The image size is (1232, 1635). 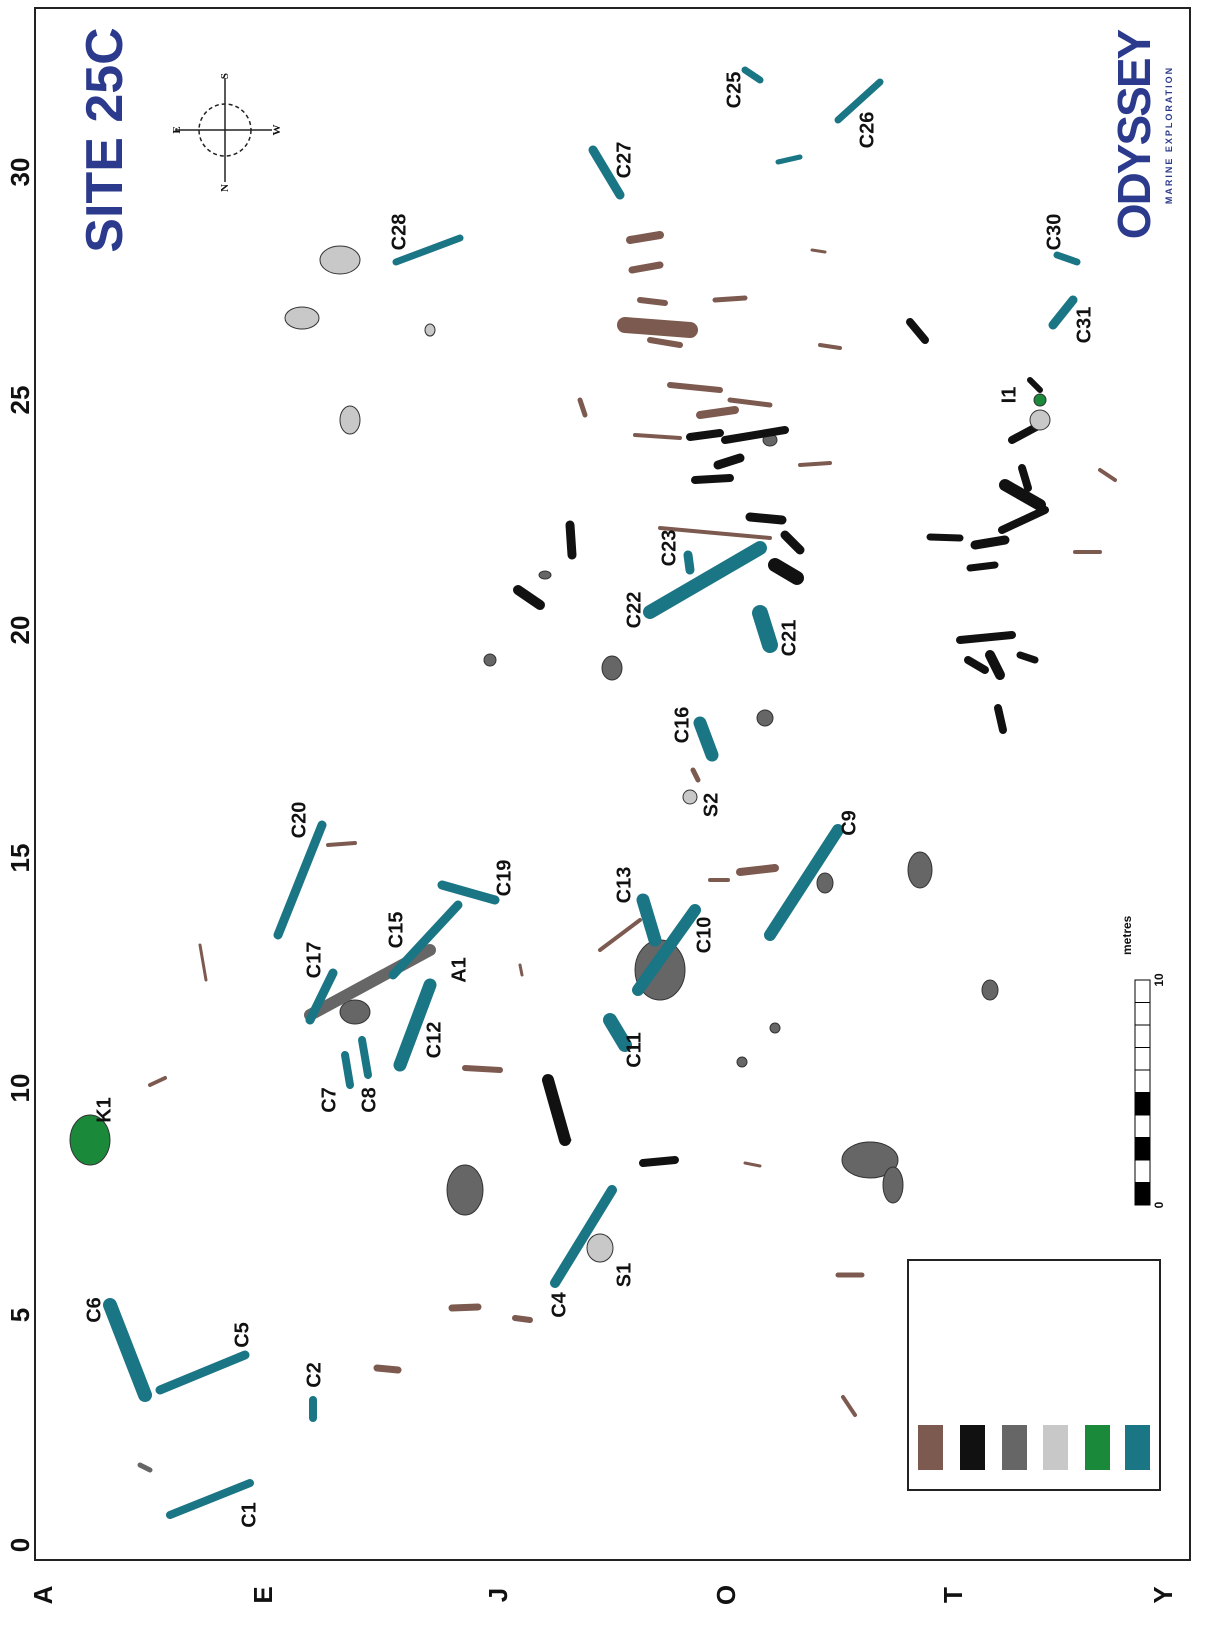 I want to click on feature-label: C4, so click(x=559, y=1304).